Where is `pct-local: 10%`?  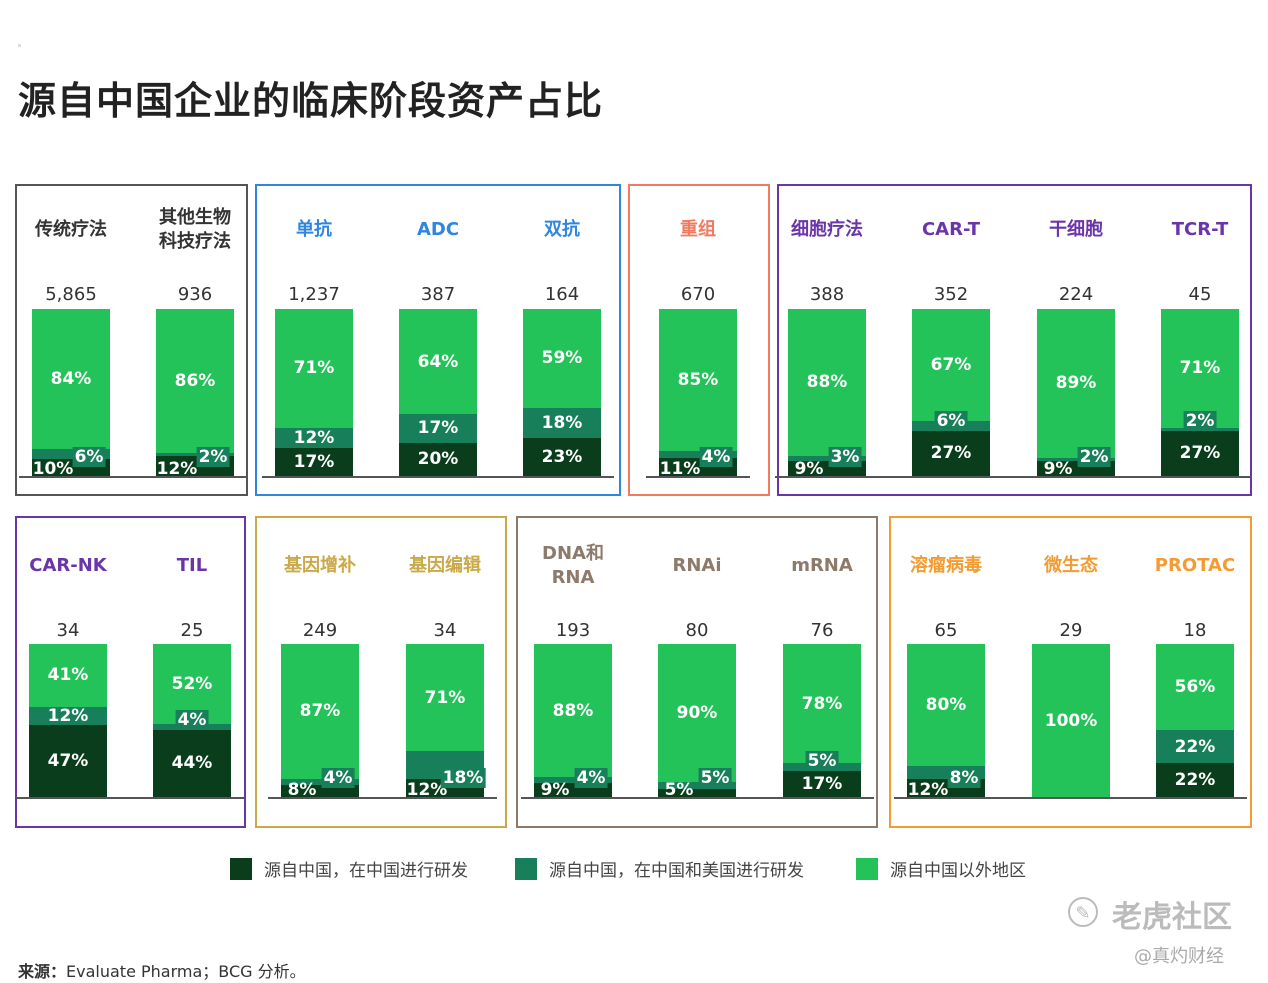 pct-local: 10% is located at coordinates (53, 469).